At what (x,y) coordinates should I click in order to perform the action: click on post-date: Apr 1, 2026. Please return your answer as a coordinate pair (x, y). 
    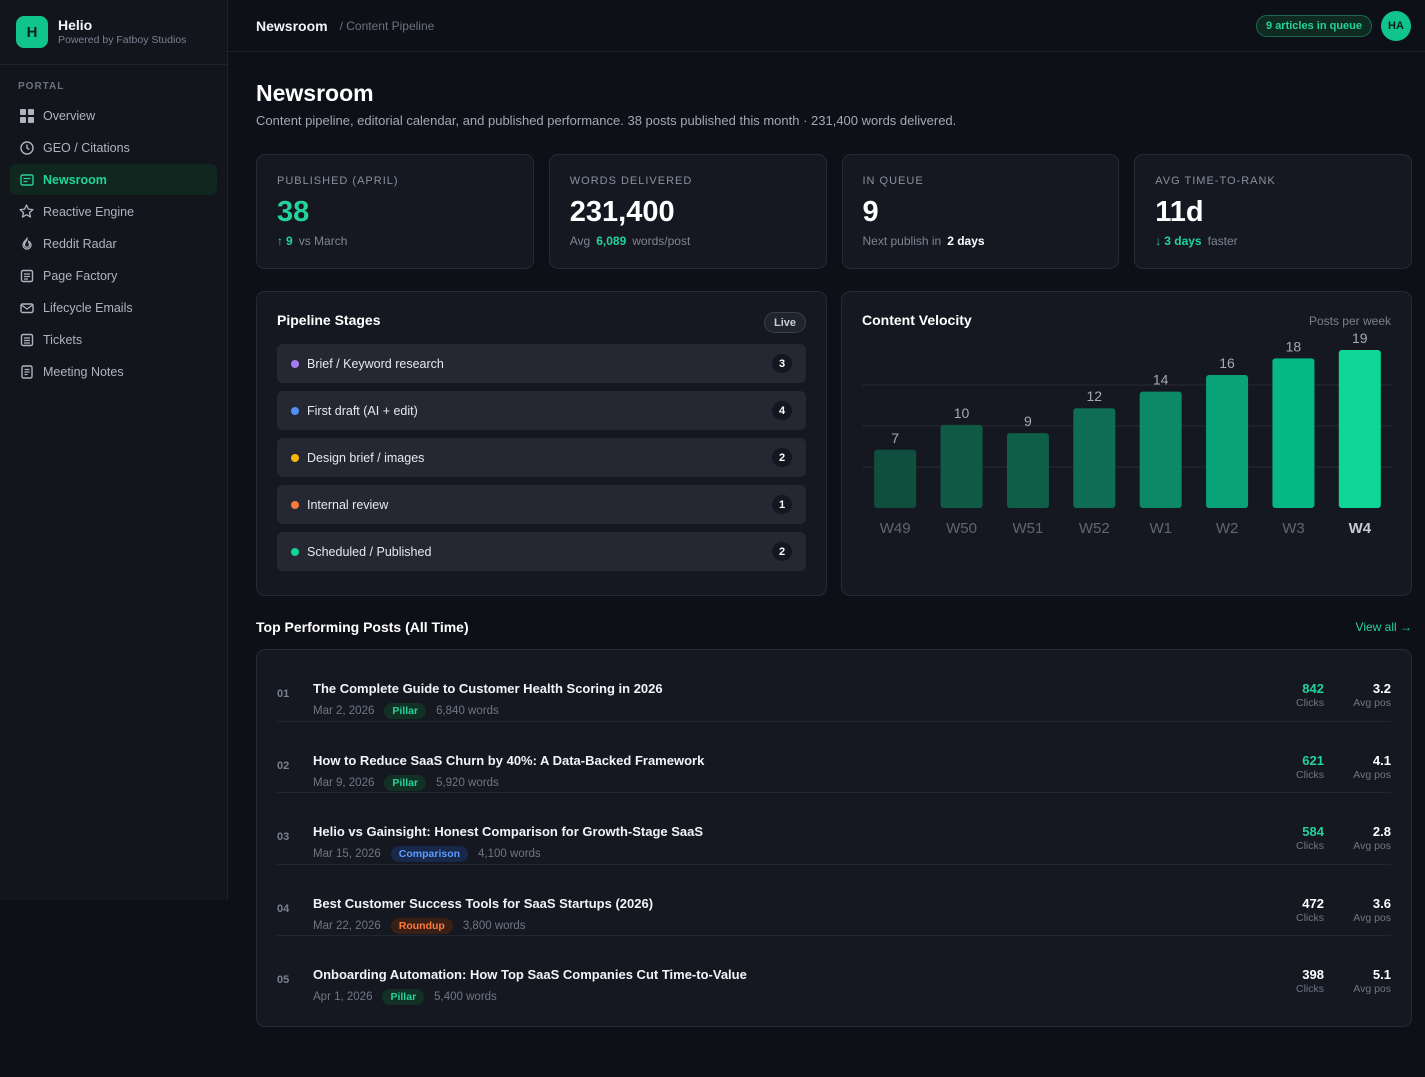
    Looking at the image, I should click on (343, 997).